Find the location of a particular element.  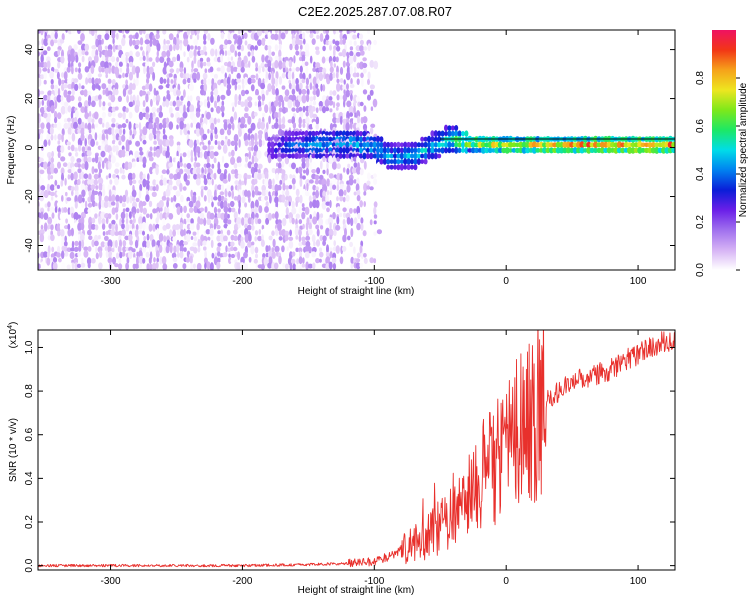

snr-y-tick-label: 0.0 is located at coordinates (29, 565).